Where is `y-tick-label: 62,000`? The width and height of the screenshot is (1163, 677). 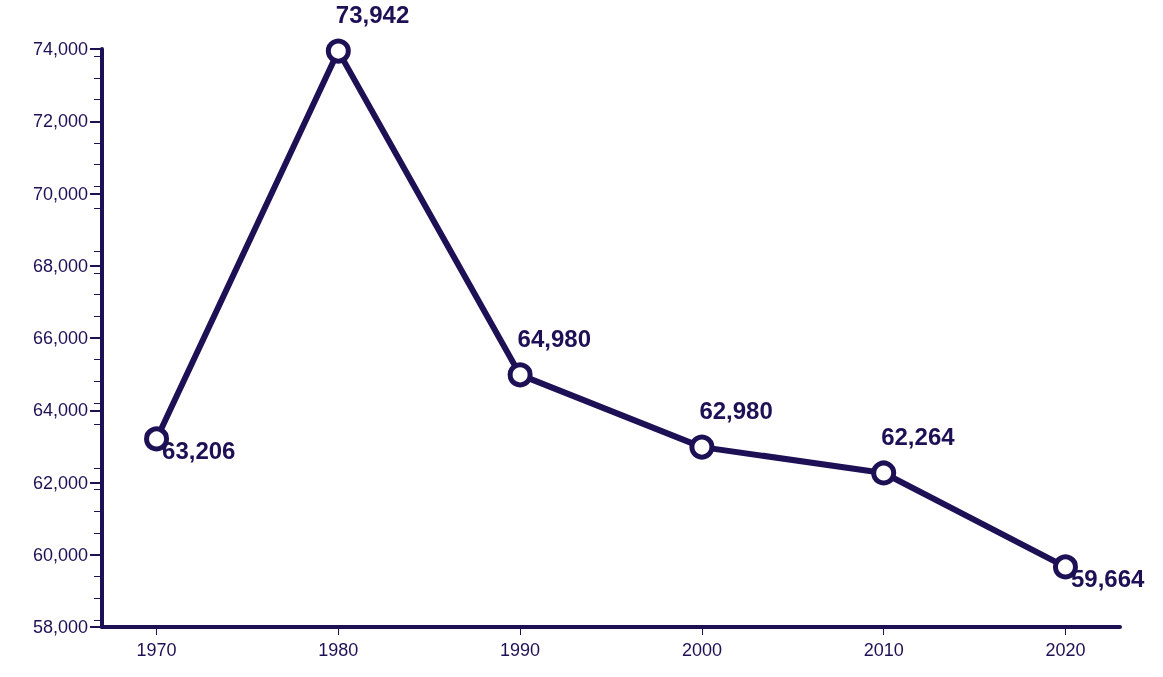
y-tick-label: 62,000 is located at coordinates (60, 482).